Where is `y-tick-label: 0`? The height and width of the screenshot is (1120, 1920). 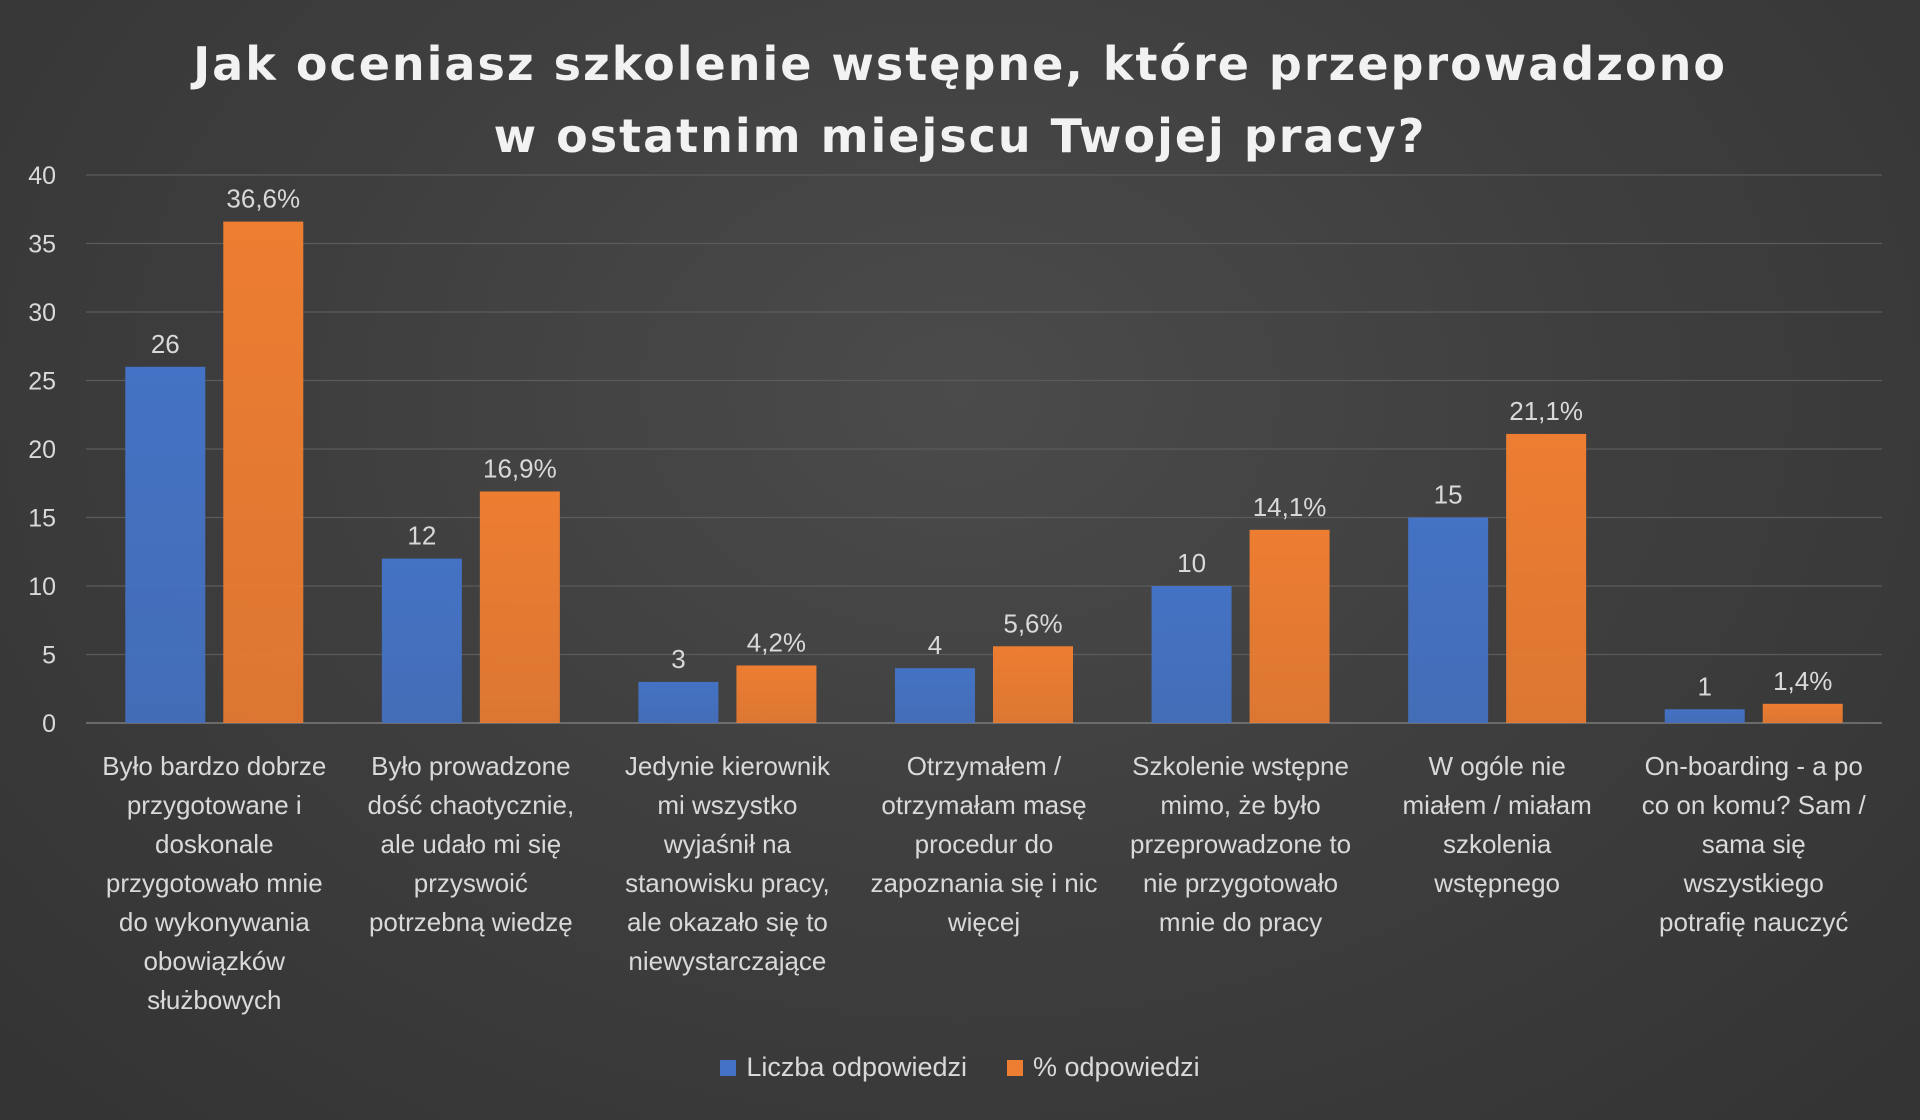 y-tick-label: 0 is located at coordinates (49, 724).